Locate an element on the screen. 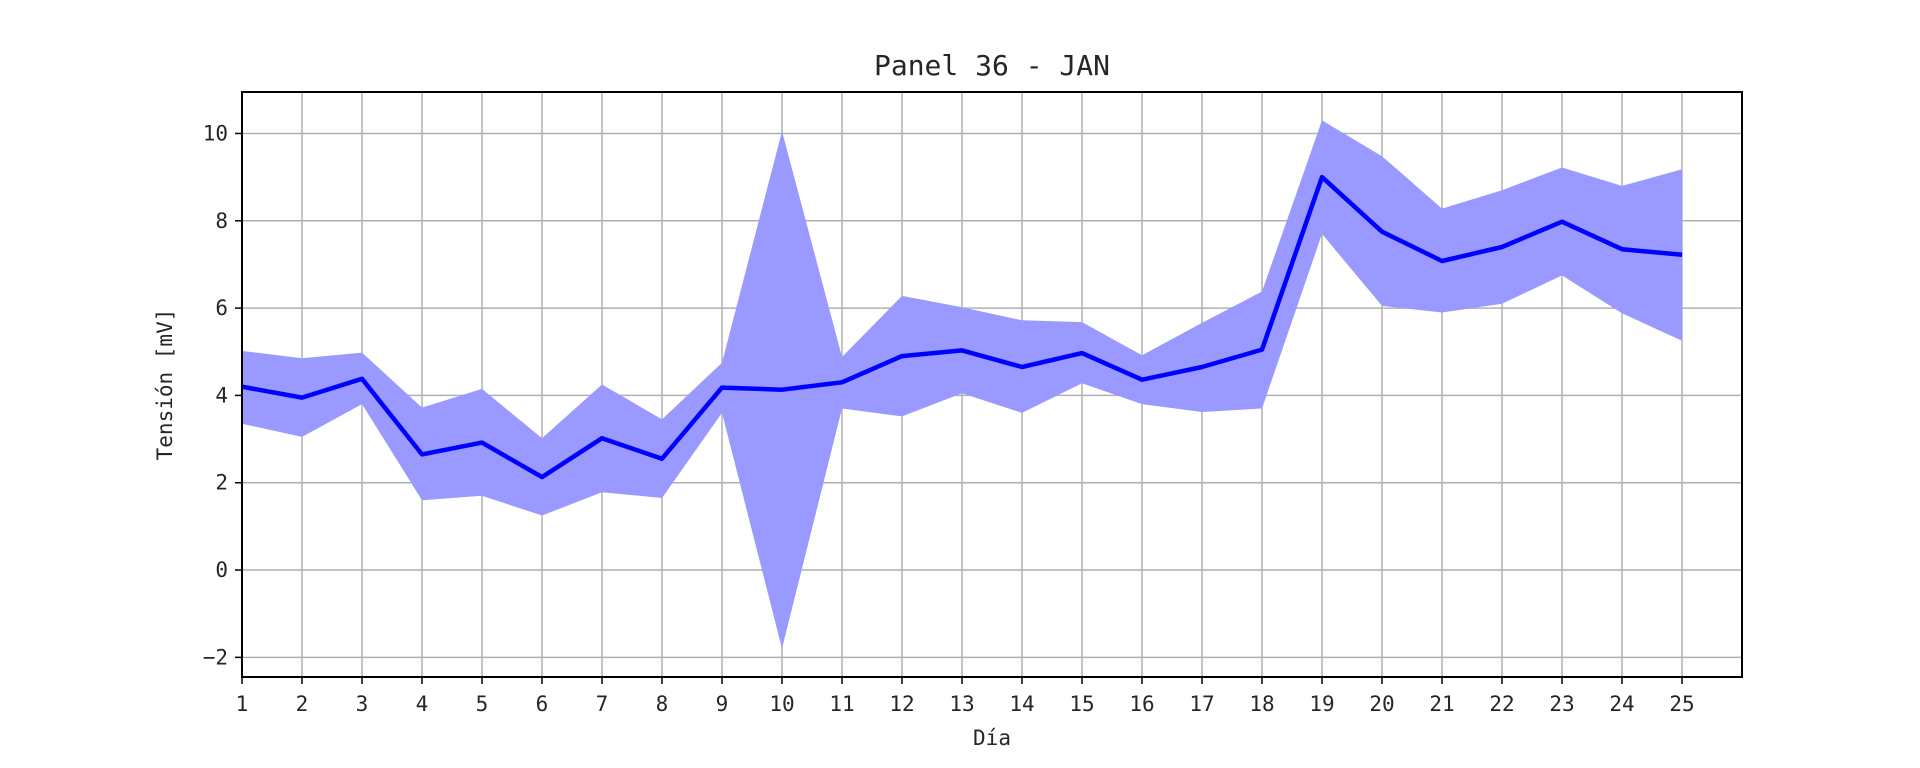 The image size is (1920, 768). y-tick-label: 8 is located at coordinates (221, 221).